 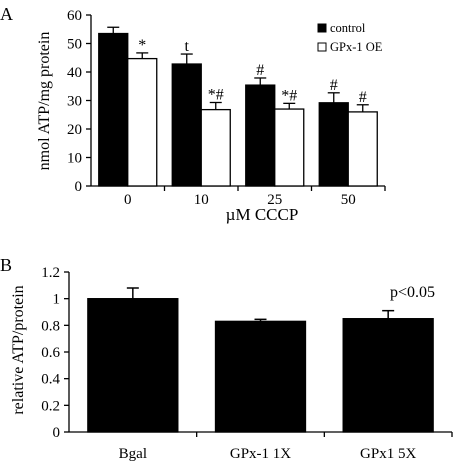 I want to click on a-xtick-label: 25, so click(x=274, y=200).